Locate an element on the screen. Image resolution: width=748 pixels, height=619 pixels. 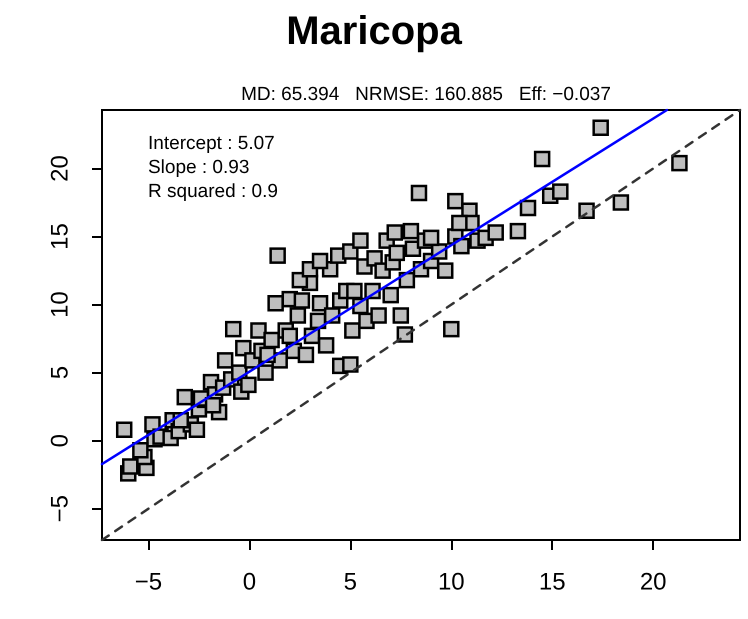
annotation: Intercept : 5.07 is located at coordinates (211, 143).